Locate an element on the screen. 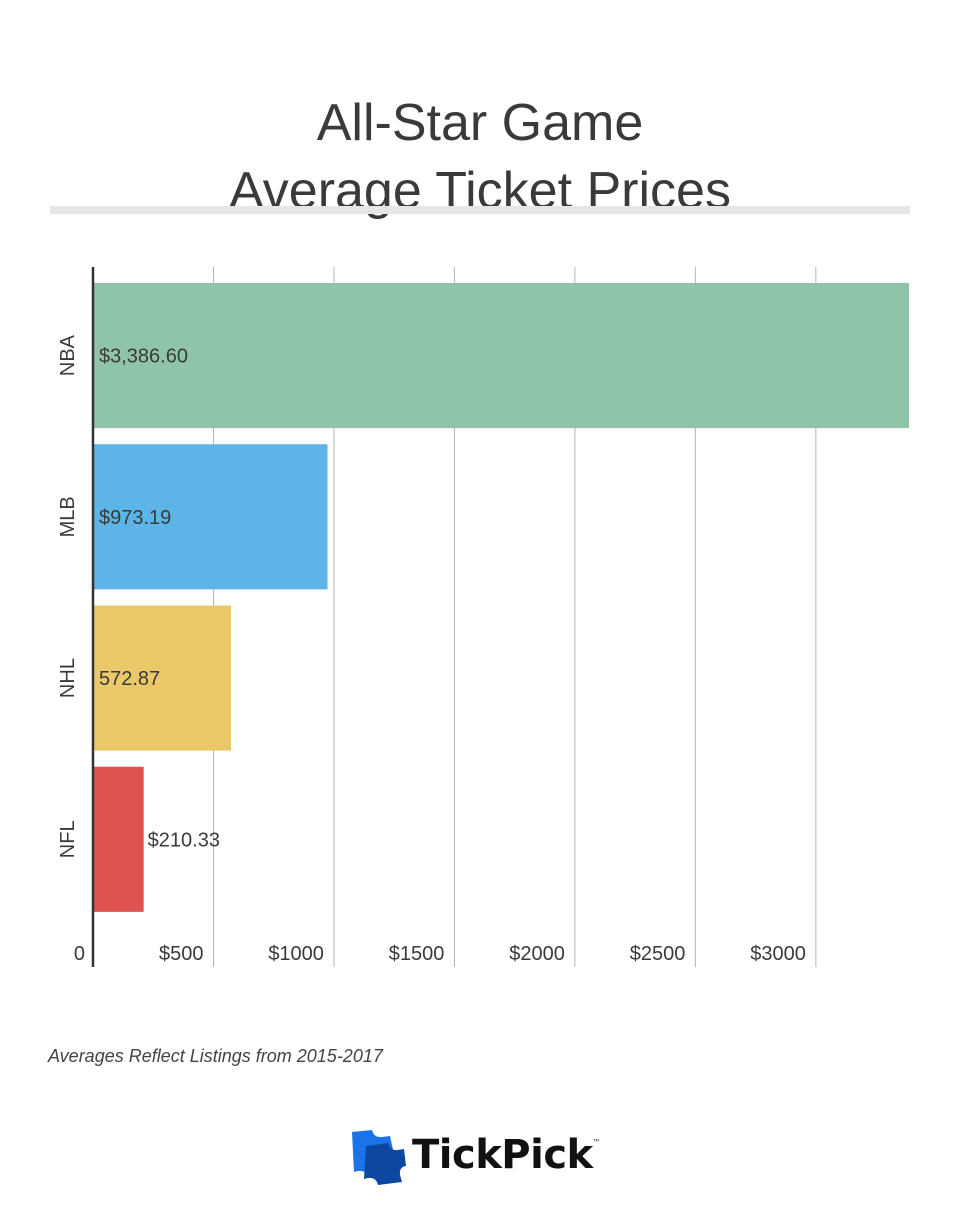  x-tick-label-1: $500 is located at coordinates (181, 954).